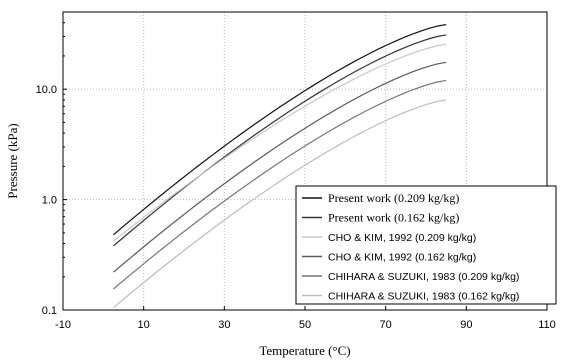 Image resolution: width=571 pixels, height=360 pixels. I want to click on x-tick-label: 30, so click(224, 325).